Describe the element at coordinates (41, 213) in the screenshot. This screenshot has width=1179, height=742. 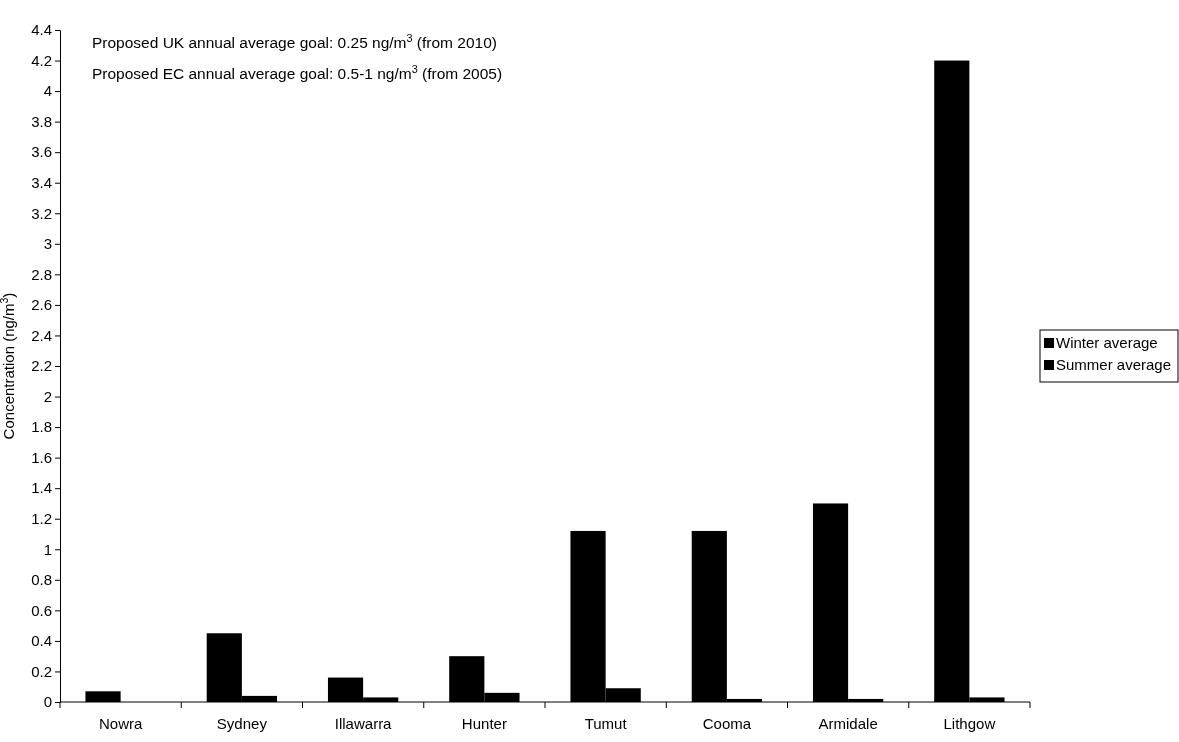
I see `y-tick-label: 3.2` at that location.